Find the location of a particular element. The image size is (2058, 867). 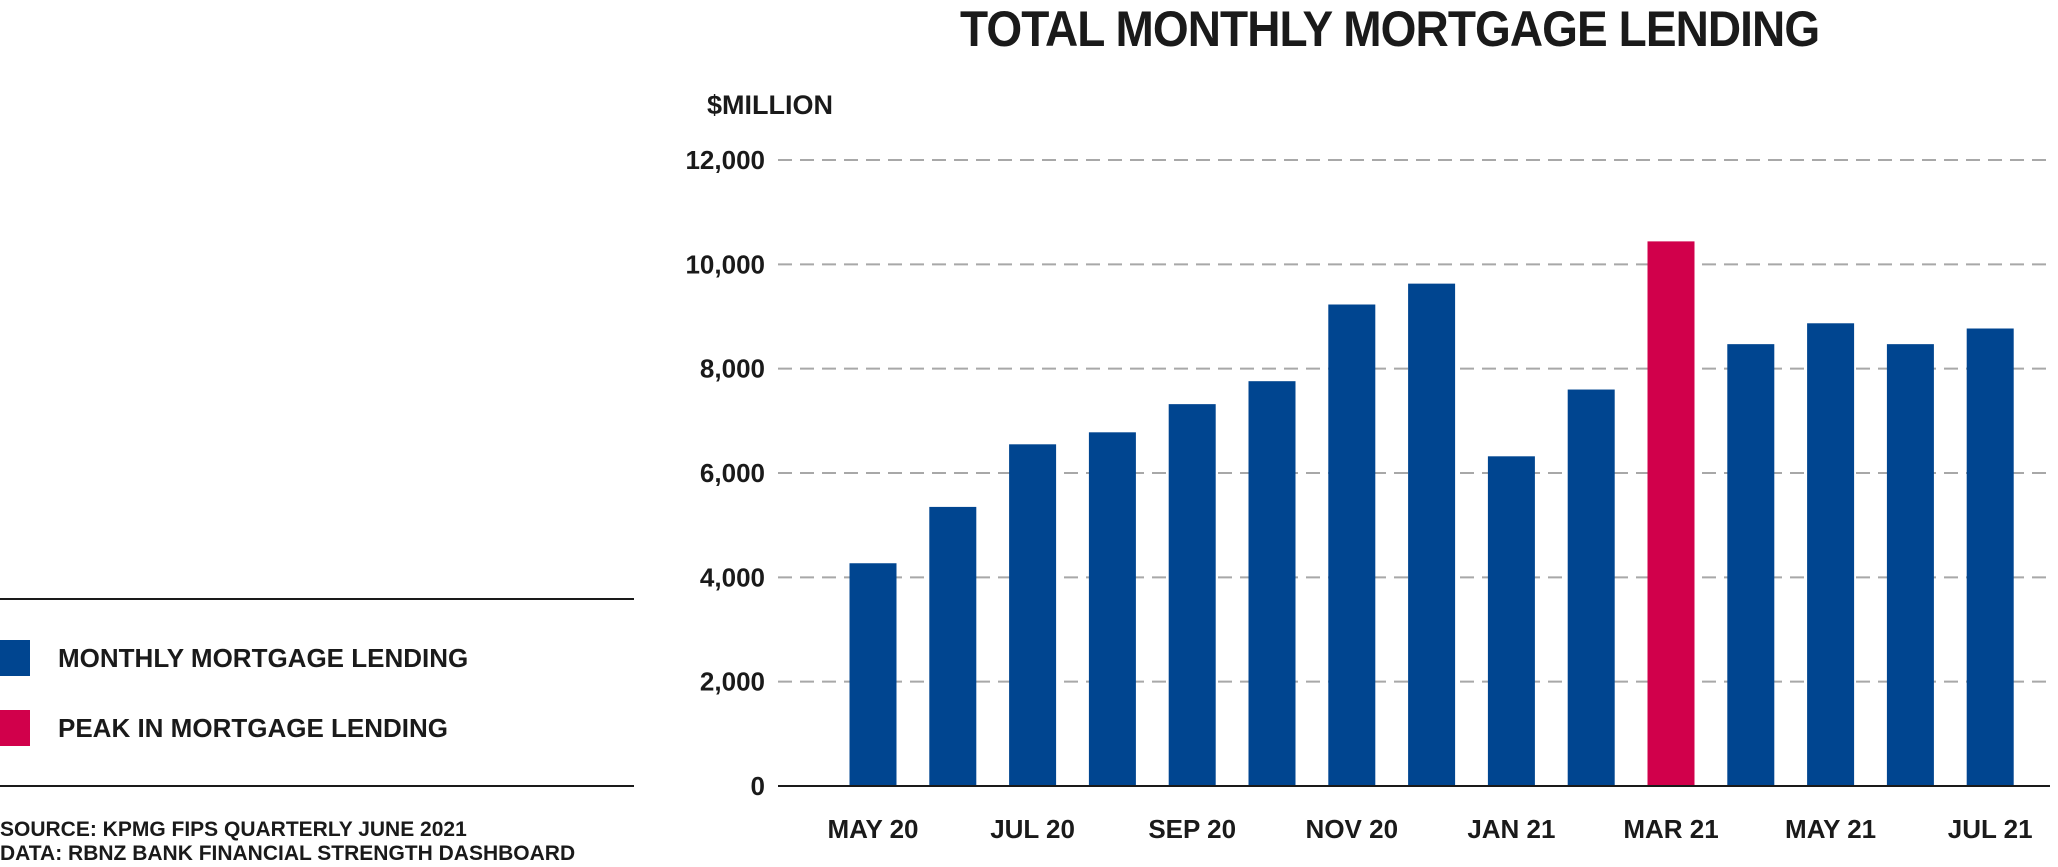

legend-top-rule is located at coordinates (317, 599).